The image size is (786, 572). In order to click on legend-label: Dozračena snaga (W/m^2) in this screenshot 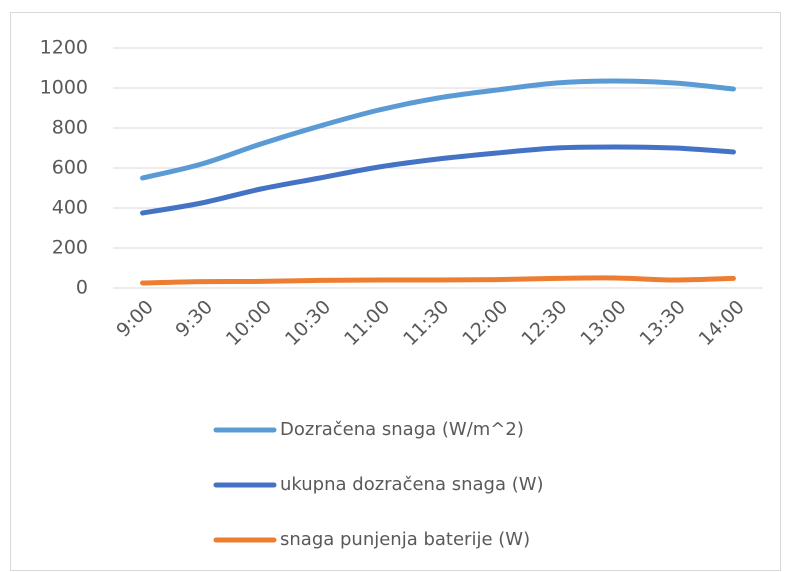, I will do `click(402, 429)`.